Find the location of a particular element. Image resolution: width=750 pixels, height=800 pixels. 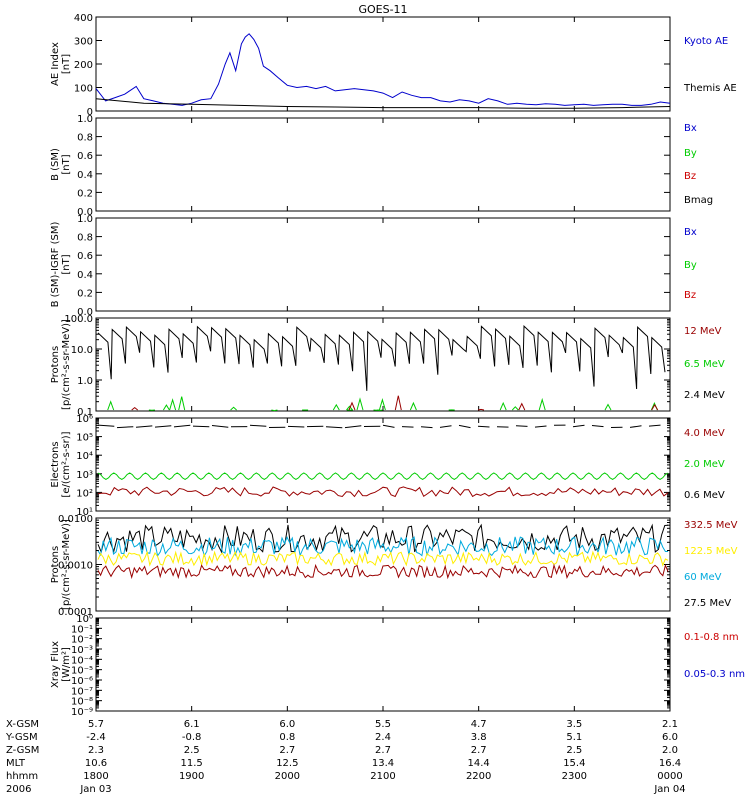

y-axis-label: [e/(cm²-s-sr)] is located at coordinates (66, 464).